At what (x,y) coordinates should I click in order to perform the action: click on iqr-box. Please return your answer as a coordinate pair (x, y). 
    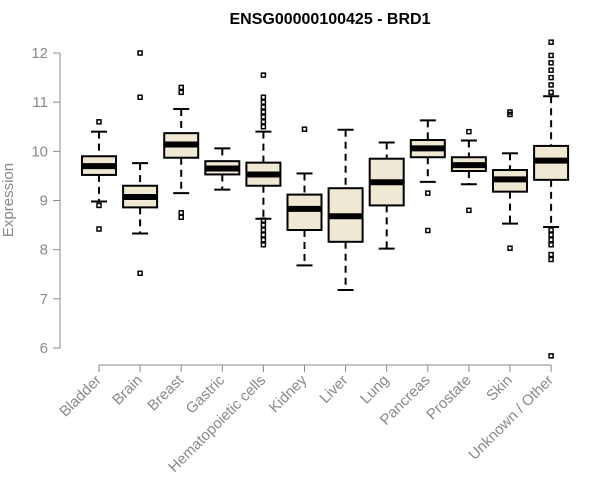
    Looking at the image, I should click on (304, 212).